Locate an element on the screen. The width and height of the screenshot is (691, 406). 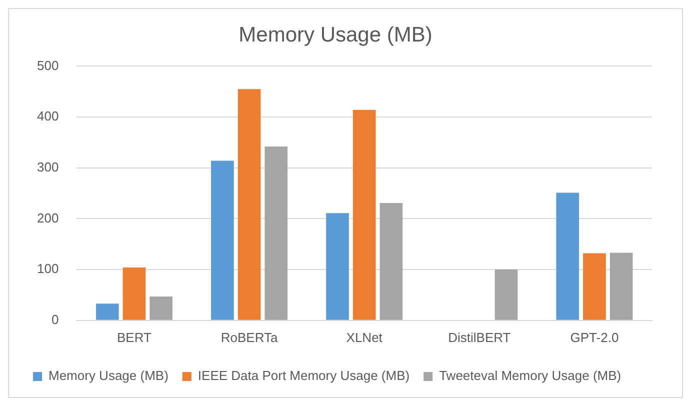
y-tick-label: 200 is located at coordinates (47, 218).